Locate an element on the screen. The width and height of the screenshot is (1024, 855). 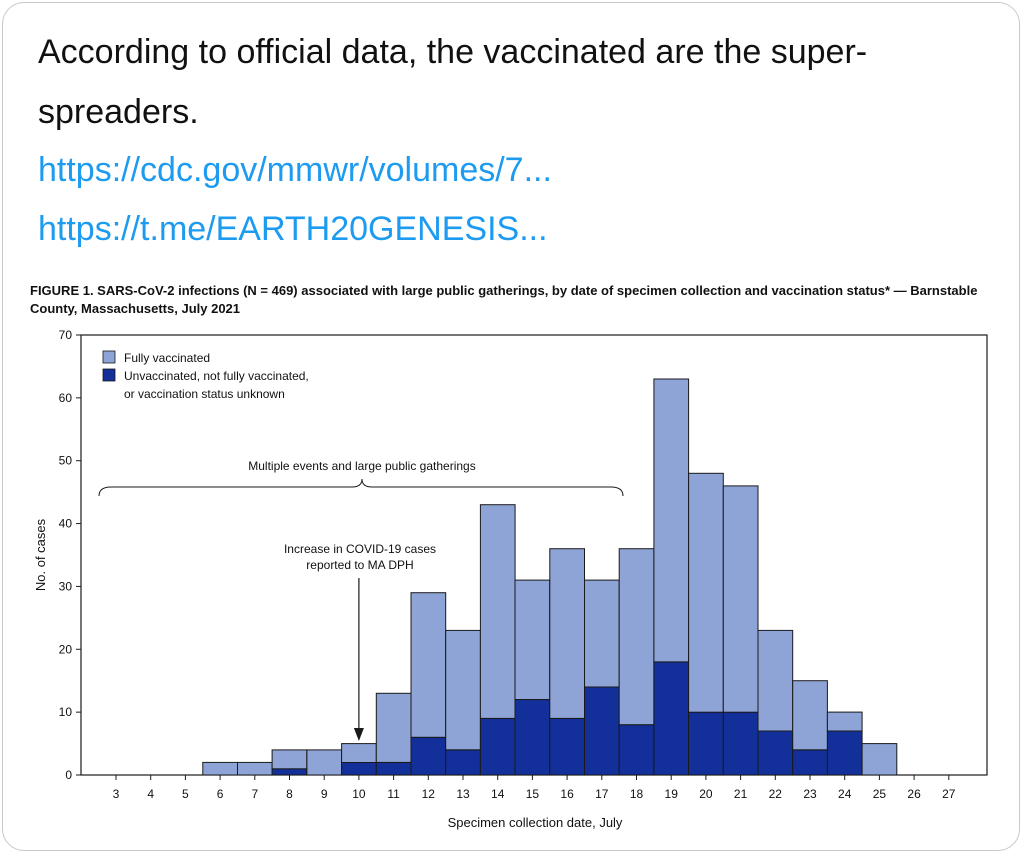
x-tick-label-18: 18 is located at coordinates (637, 794).